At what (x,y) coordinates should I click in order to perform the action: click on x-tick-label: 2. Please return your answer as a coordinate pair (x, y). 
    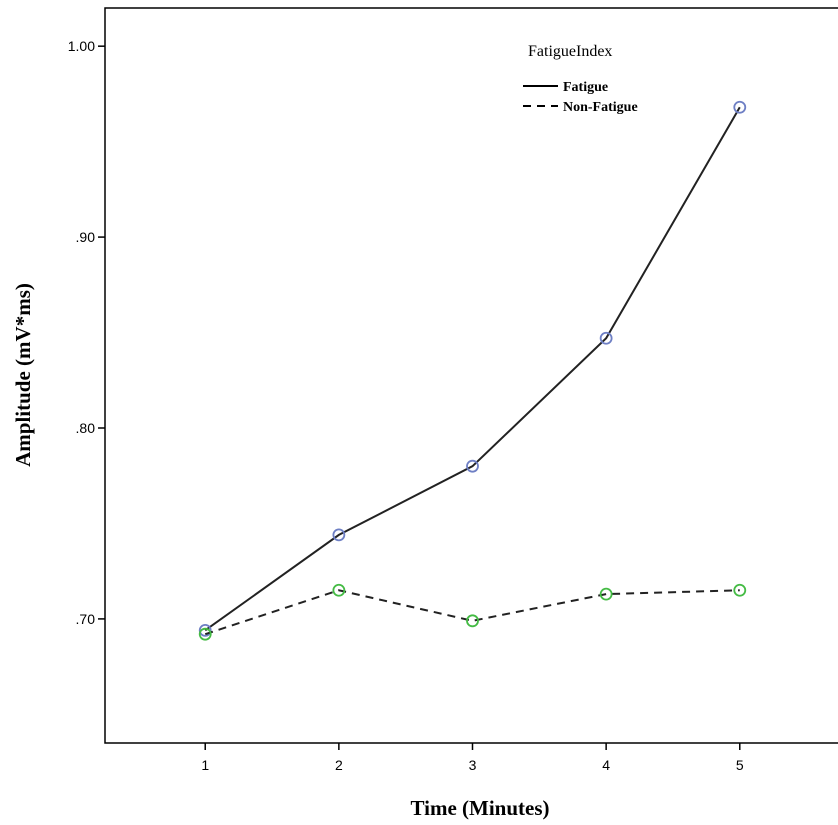
    Looking at the image, I should click on (339, 765).